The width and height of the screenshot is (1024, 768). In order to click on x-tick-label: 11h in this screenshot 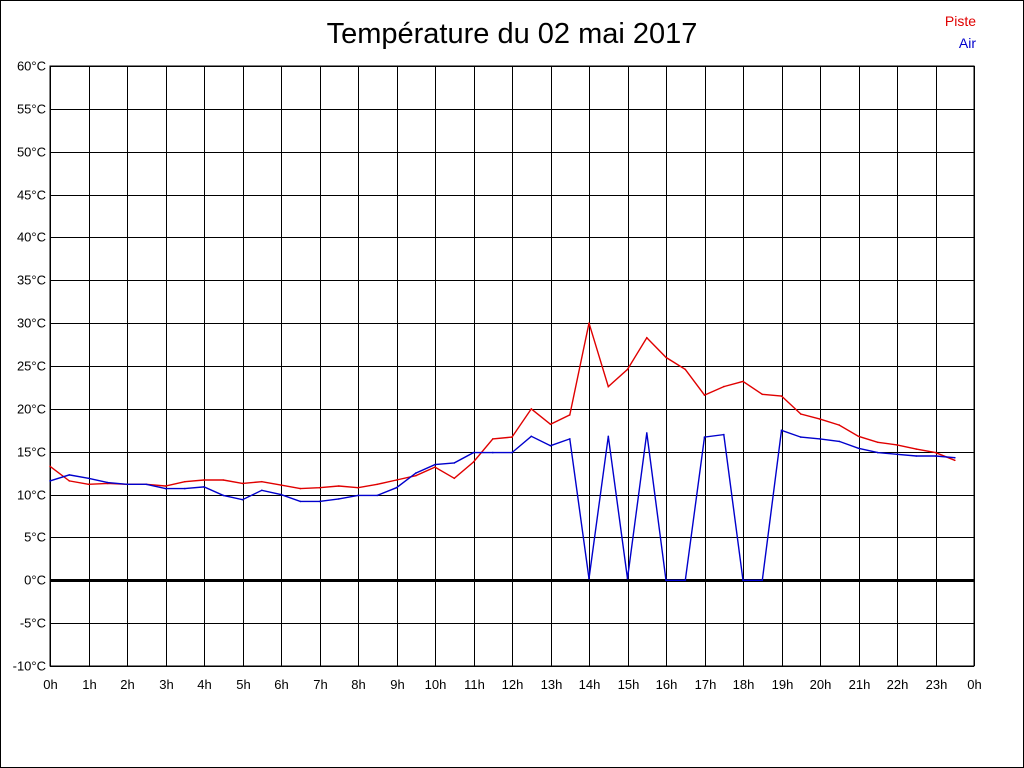, I will do `click(474, 684)`.